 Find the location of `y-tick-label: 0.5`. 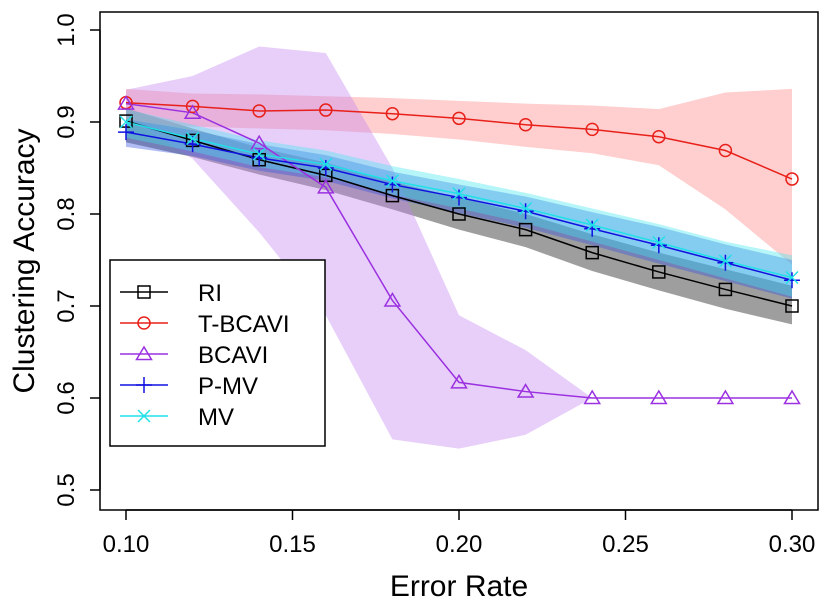

y-tick-label: 0.5 is located at coordinates (66, 489).